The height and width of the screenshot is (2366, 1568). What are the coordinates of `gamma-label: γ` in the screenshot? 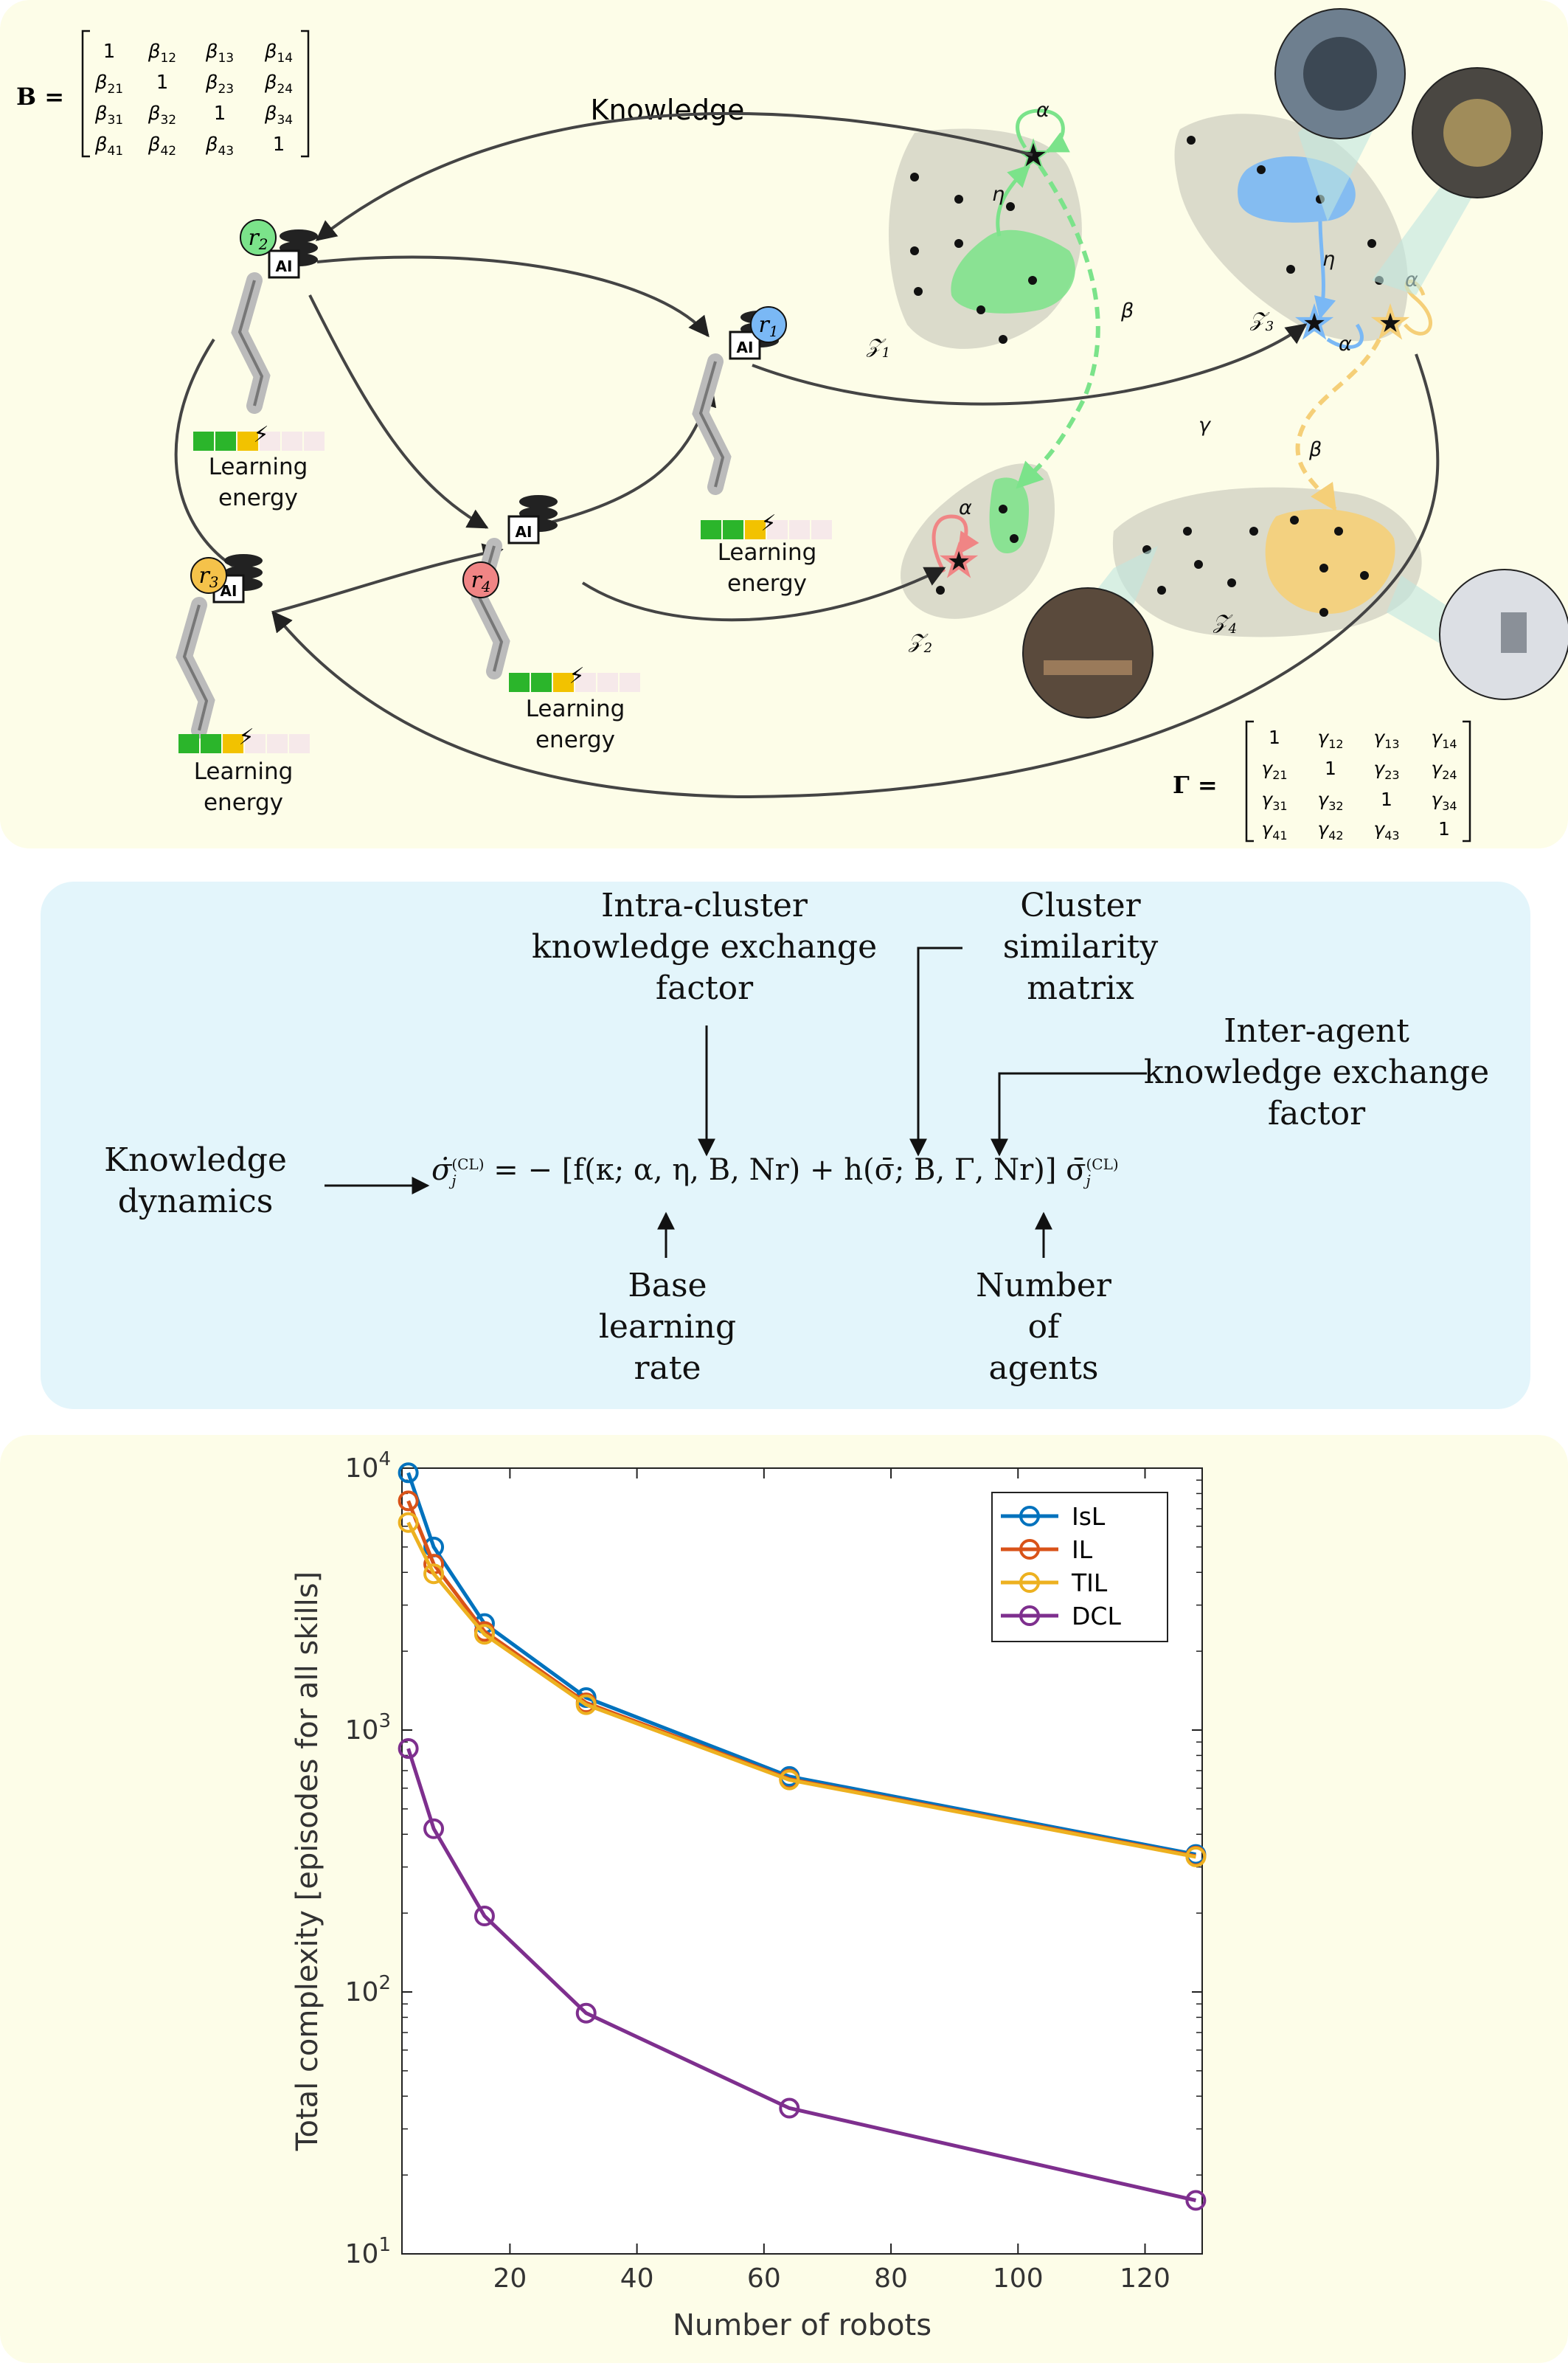 It's located at (1205, 425).